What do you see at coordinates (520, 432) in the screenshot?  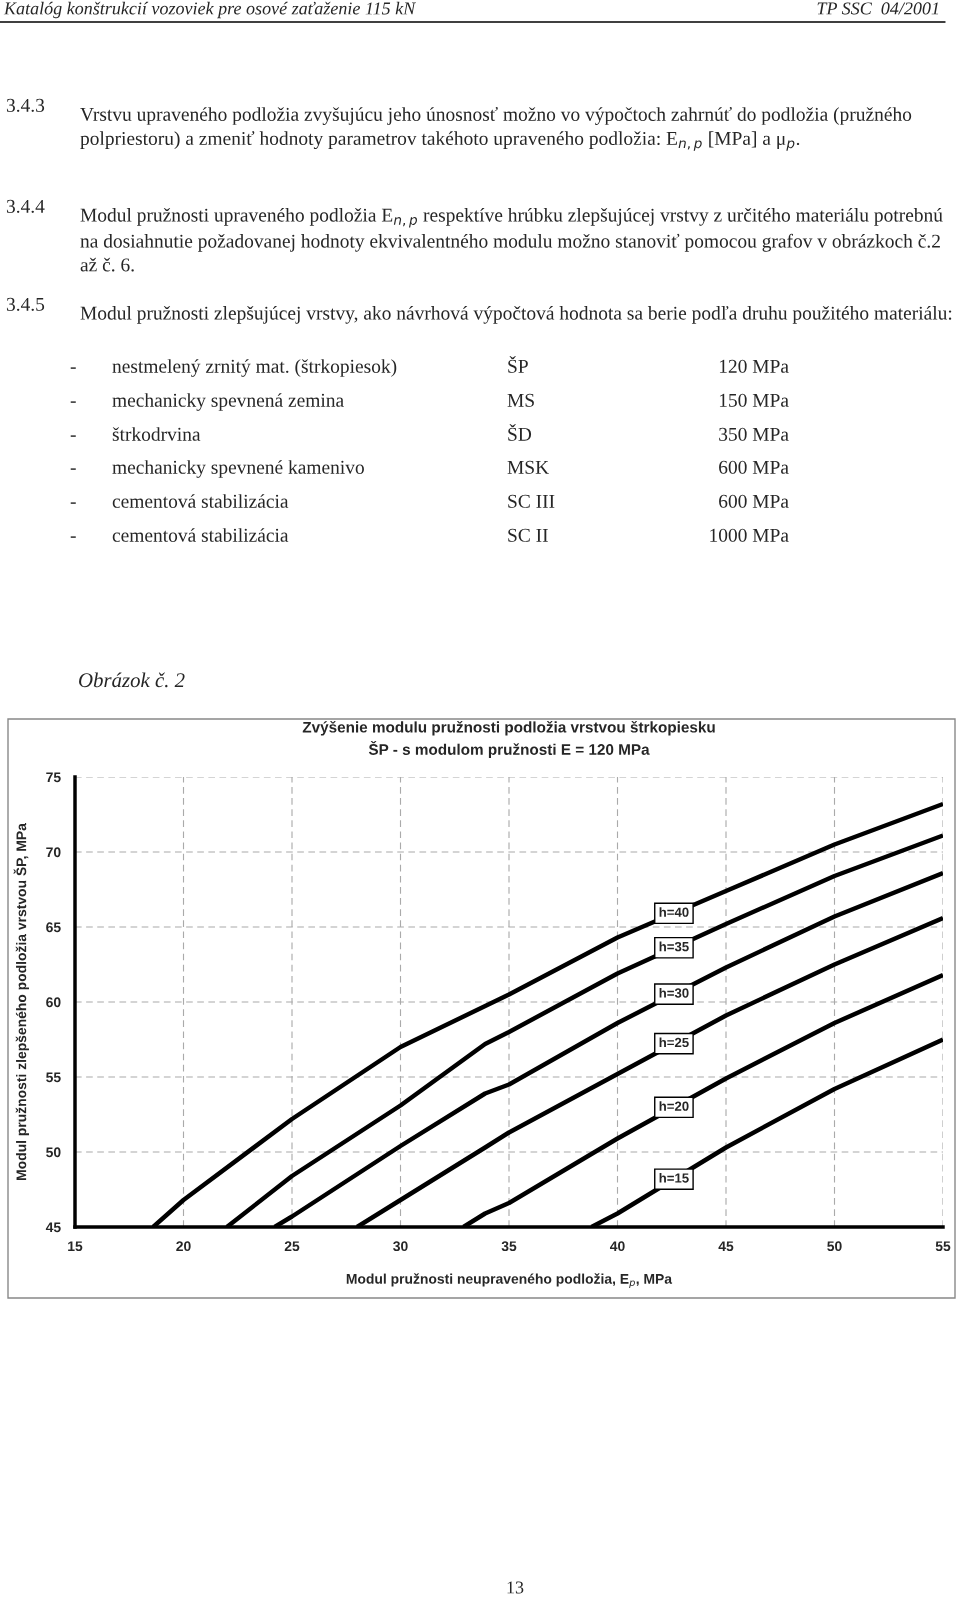 I see `text: ŠD` at bounding box center [520, 432].